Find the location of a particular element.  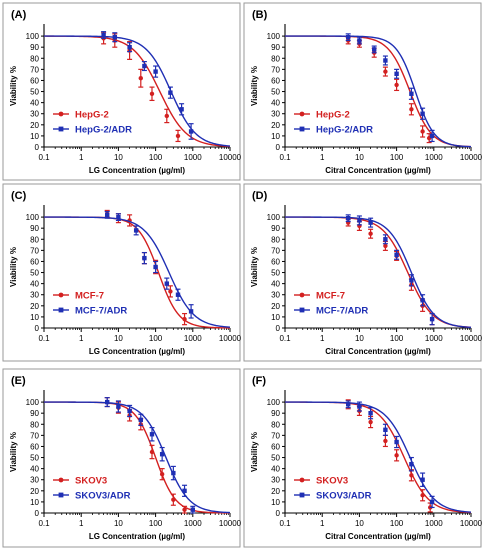

series-blue: MCF-7/ADR is located at coordinates (137, 269).